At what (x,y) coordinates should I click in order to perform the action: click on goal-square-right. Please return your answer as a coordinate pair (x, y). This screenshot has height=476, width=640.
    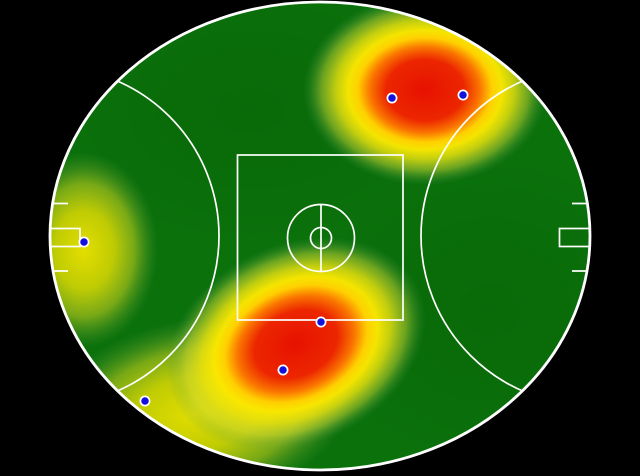
    Looking at the image, I should click on (574, 237).